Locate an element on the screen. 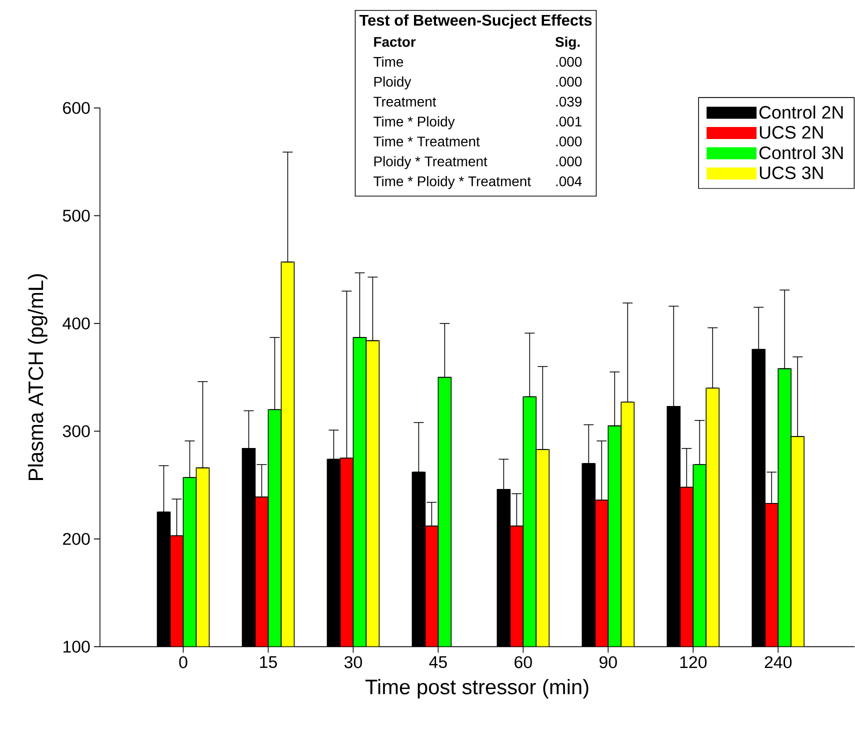  x-tick-label: 120 is located at coordinates (693, 662).